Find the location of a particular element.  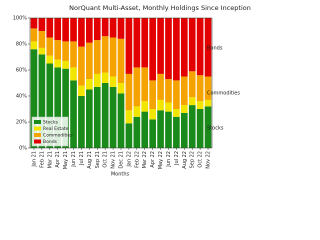

x-tick-label: Dec 21 is located at coordinates (122, 160).